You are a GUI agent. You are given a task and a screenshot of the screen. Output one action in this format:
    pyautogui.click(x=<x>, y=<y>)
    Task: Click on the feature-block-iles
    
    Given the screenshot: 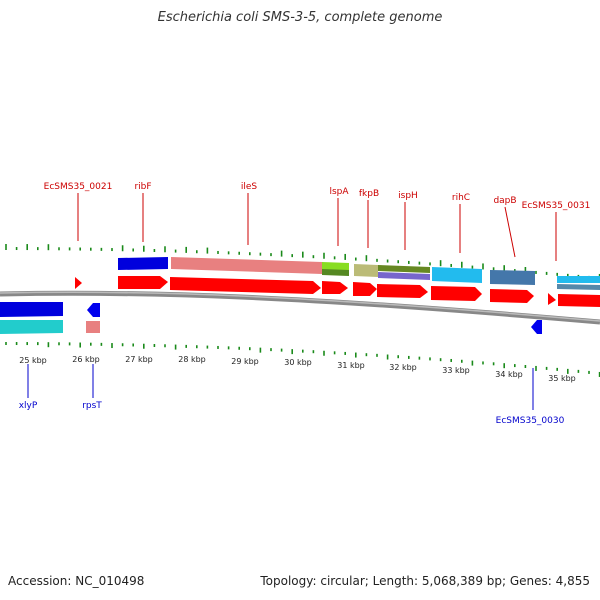 What is the action you would take?
    pyautogui.click(x=246, y=265)
    